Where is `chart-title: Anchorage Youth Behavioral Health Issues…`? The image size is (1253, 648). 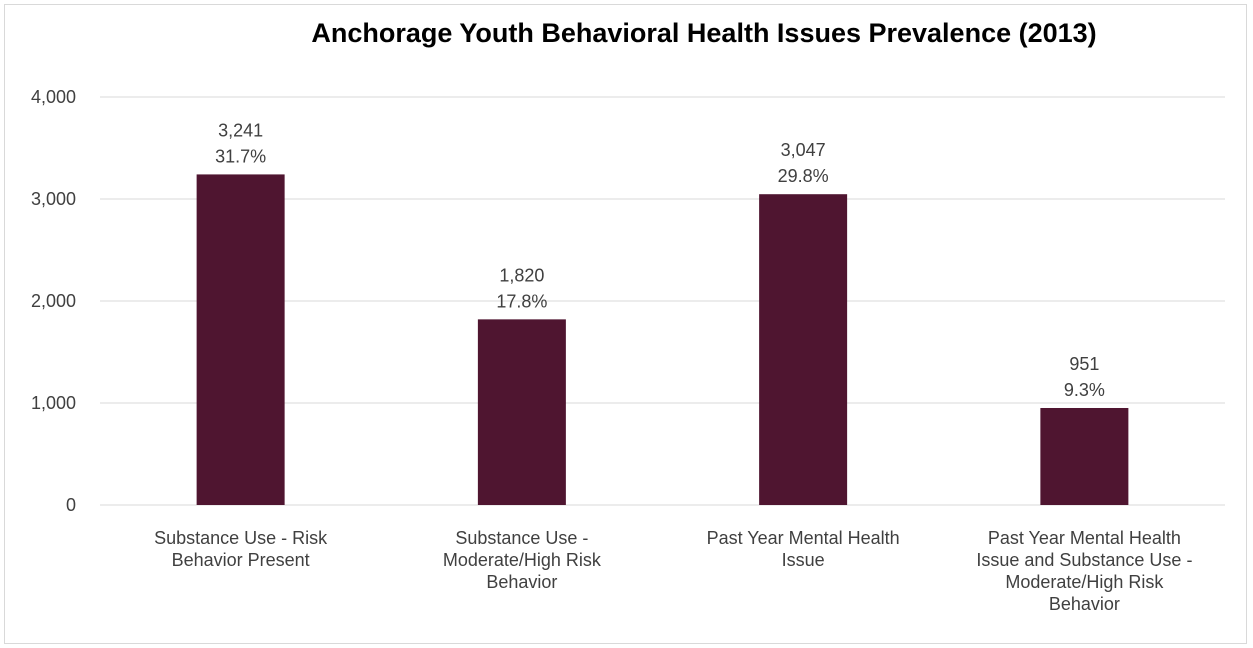 chart-title: Anchorage Youth Behavioral Health Issues… is located at coordinates (703, 33).